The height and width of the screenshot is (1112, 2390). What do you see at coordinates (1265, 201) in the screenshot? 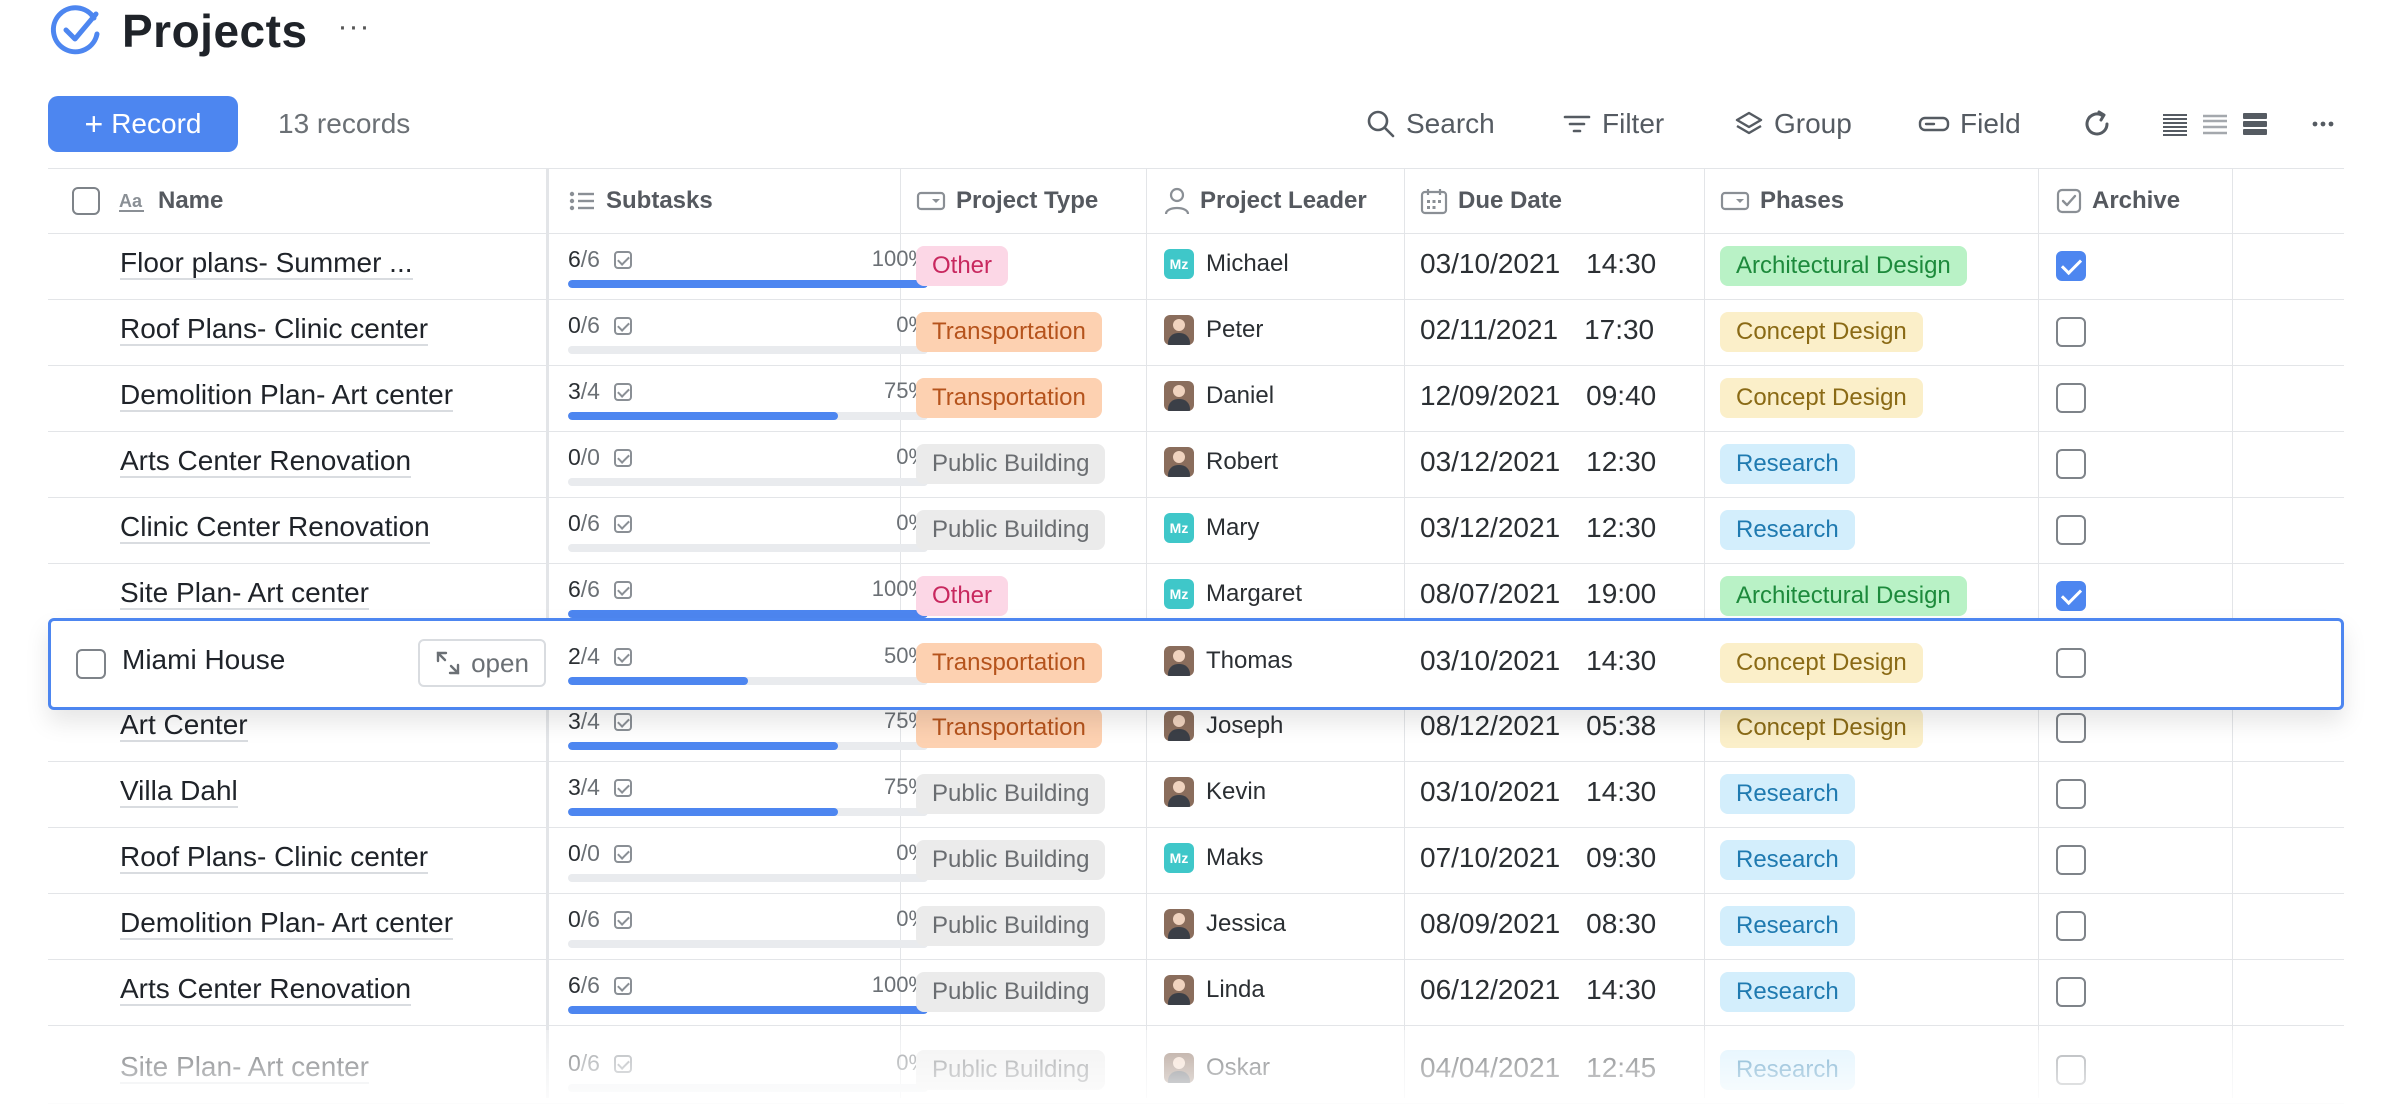
I see `column-header-project-leader: Project Leader` at bounding box center [1265, 201].